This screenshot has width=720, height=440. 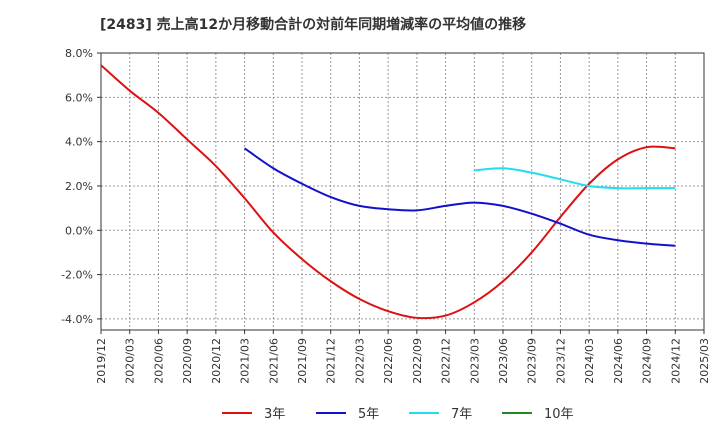 I want to click on x-tick-label: 2020/12, so click(x=216, y=361).